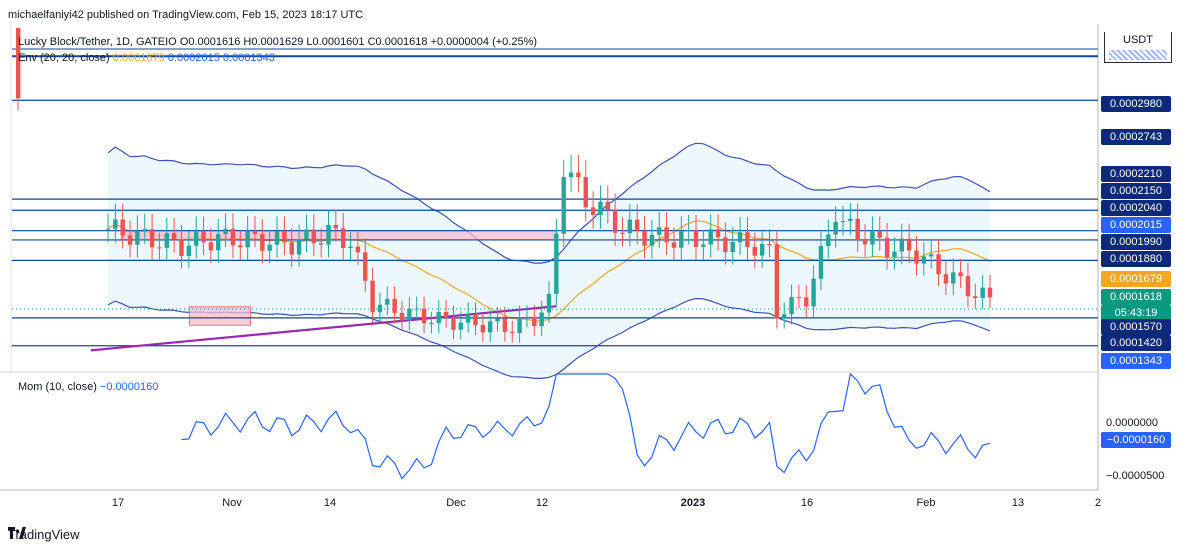 The height and width of the screenshot is (552, 1194). I want to click on env-label: Env (20, 20, close), so click(64, 58).